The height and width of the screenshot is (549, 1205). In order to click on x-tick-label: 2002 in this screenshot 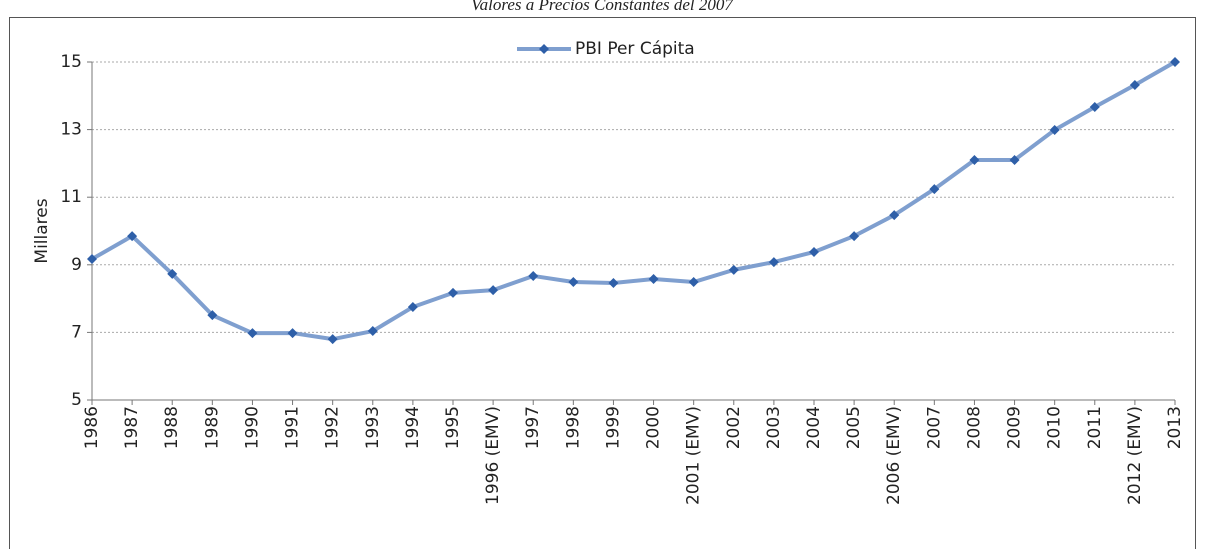, I will do `click(734, 427)`.